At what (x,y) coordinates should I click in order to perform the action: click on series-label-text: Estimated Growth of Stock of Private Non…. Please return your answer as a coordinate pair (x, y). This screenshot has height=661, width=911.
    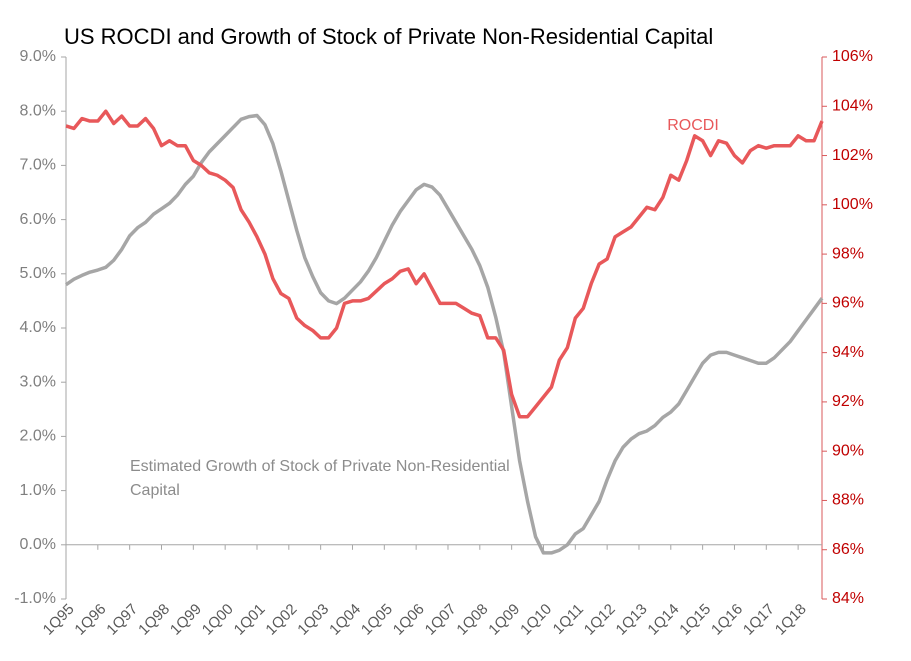
    Looking at the image, I should click on (320, 478).